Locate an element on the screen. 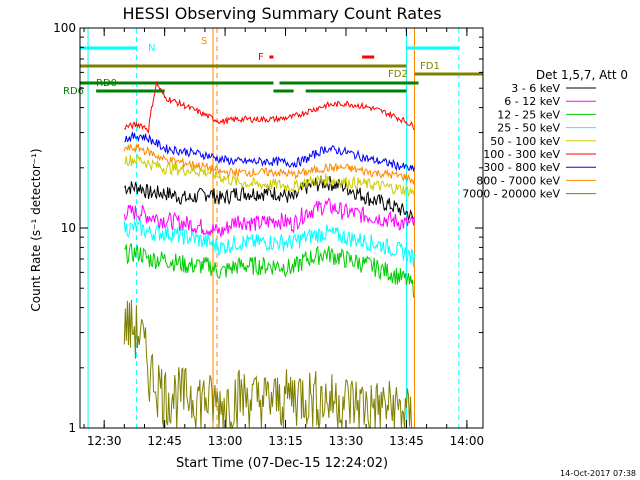 The width and height of the screenshot is (640, 480). chart-title: HESSI Observing Summary Count Rates is located at coordinates (281, 13).